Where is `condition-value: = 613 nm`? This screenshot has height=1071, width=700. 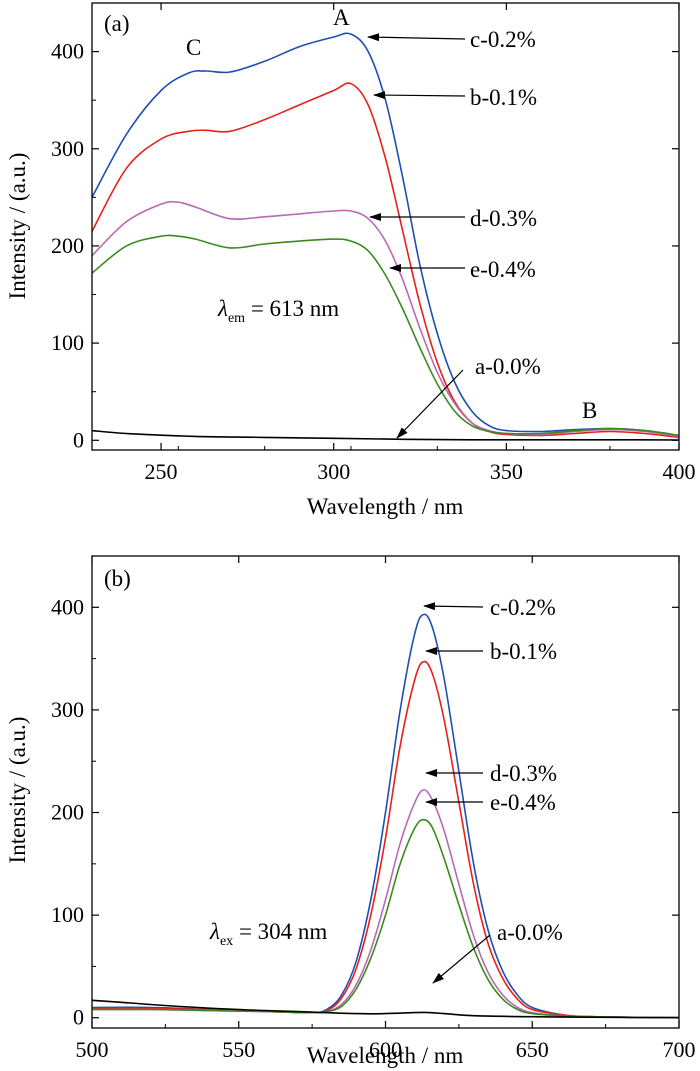 condition-value: = 613 nm is located at coordinates (292, 308).